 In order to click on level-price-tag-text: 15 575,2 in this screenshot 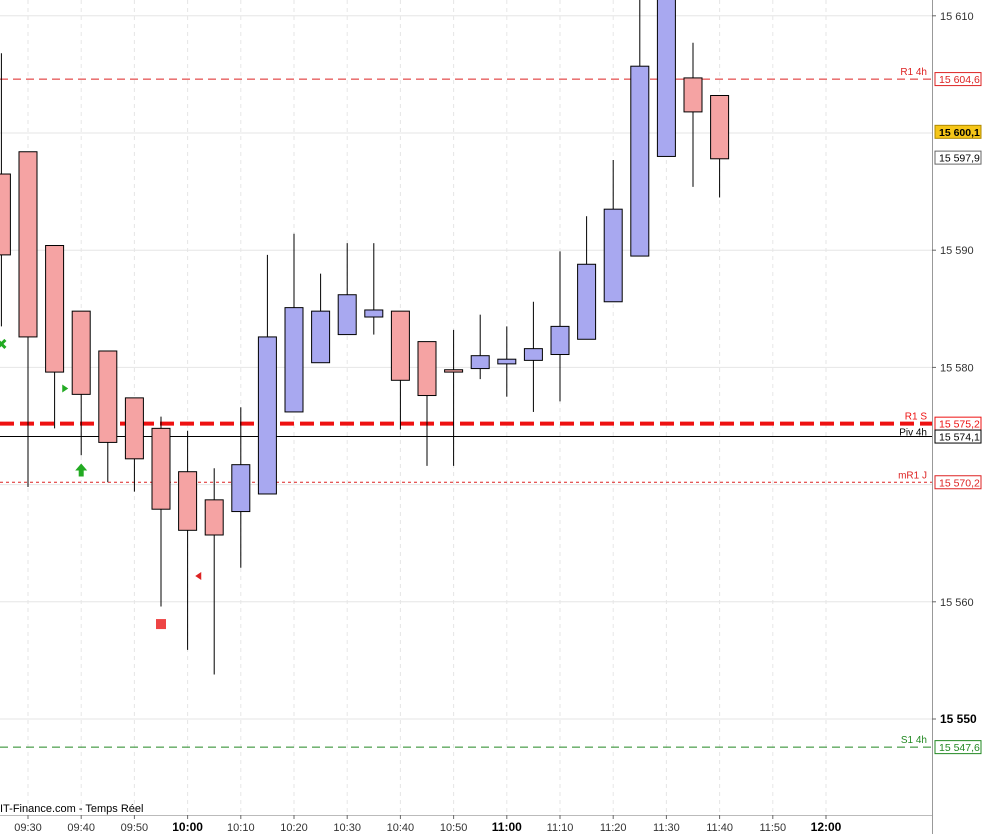, I will do `click(959, 425)`.